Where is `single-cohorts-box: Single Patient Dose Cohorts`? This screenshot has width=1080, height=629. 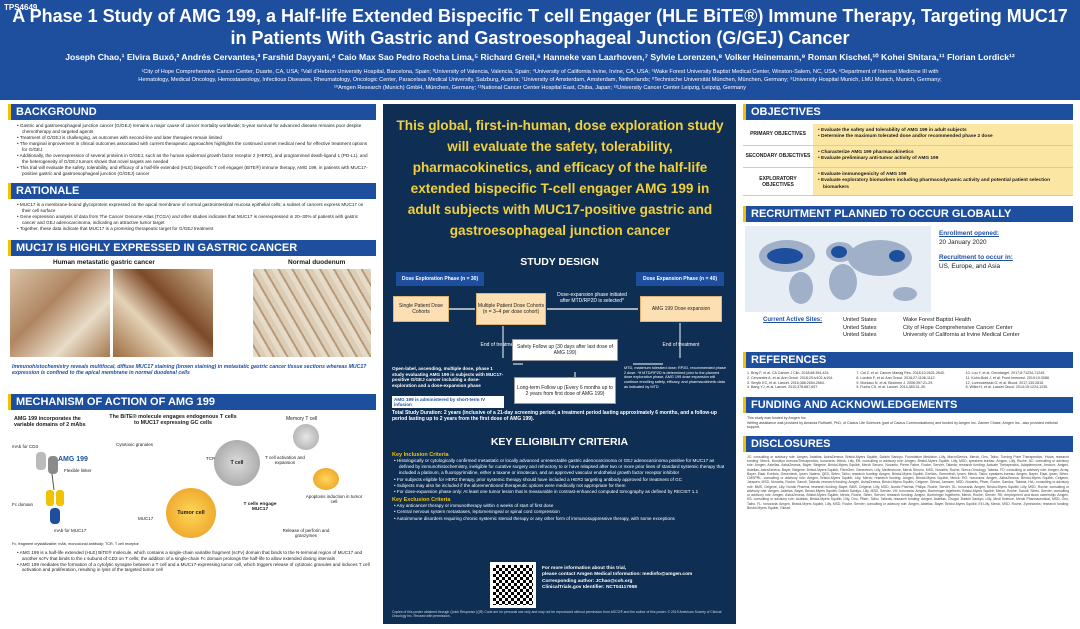 single-cohorts-box: Single Patient Dose Cohorts is located at coordinates (421, 309).